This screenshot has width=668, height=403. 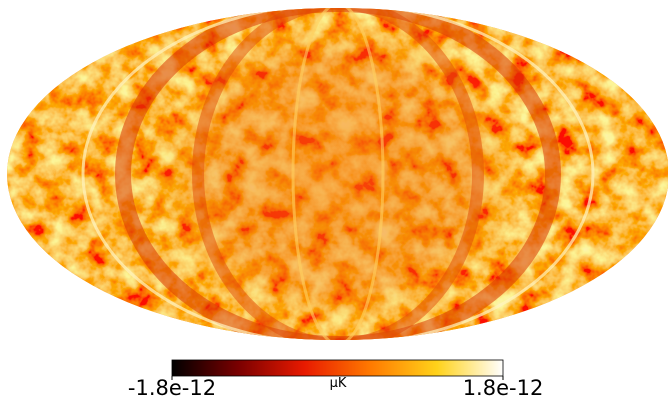 I want to click on colorbar-unit: μK, so click(x=338, y=383).